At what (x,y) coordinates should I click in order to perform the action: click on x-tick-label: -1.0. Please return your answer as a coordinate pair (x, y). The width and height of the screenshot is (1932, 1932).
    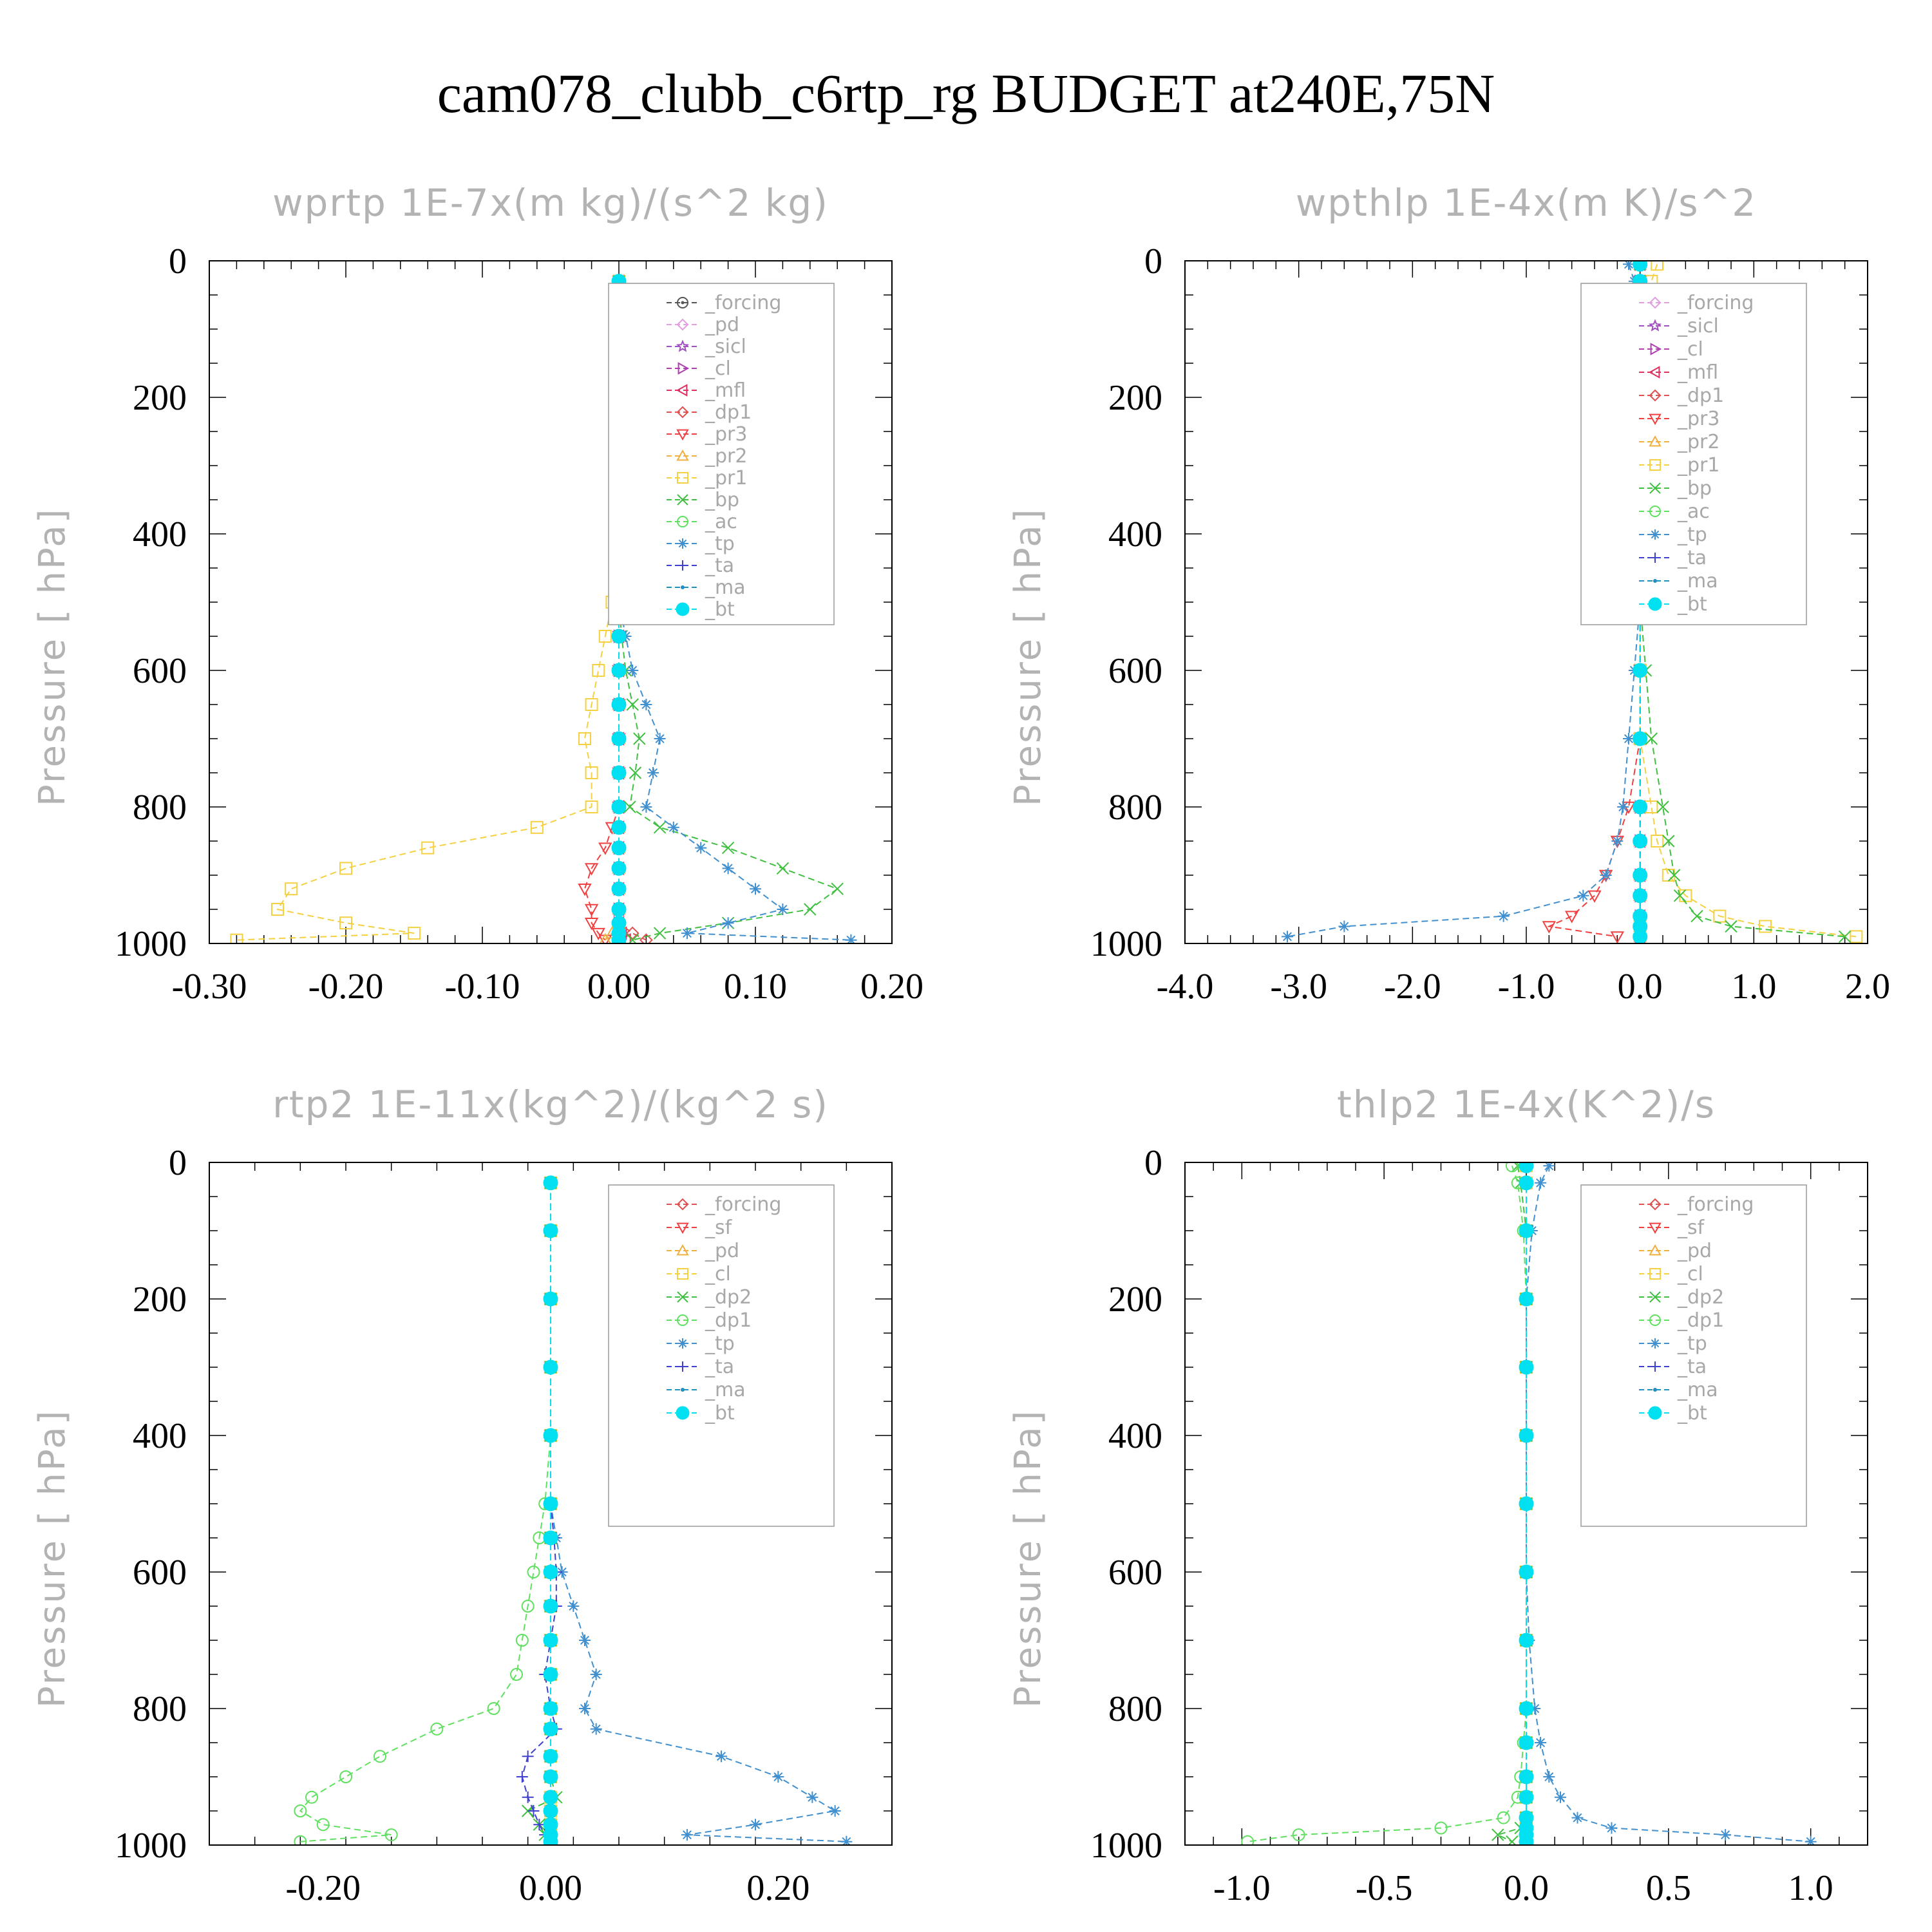
    Looking at the image, I should click on (1527, 987).